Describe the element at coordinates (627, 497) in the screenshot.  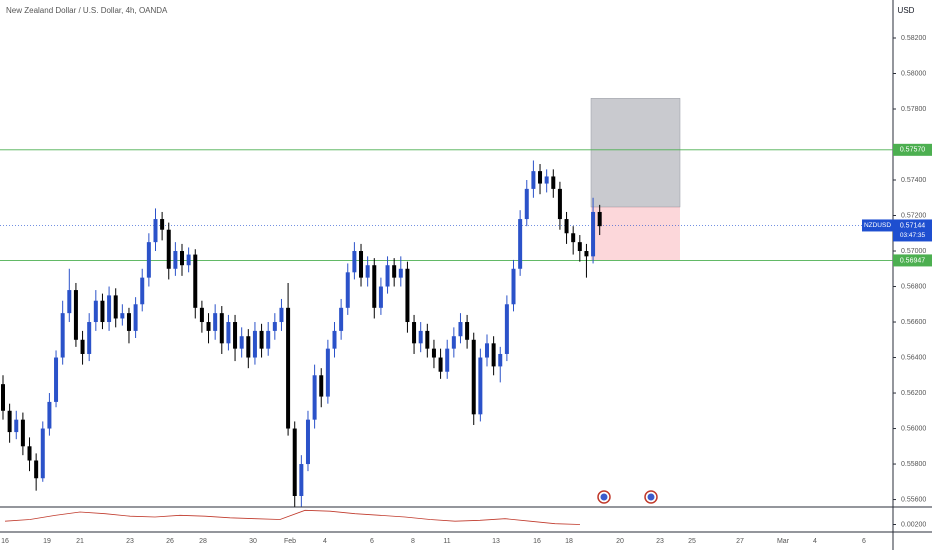
I see `event-icons` at that location.